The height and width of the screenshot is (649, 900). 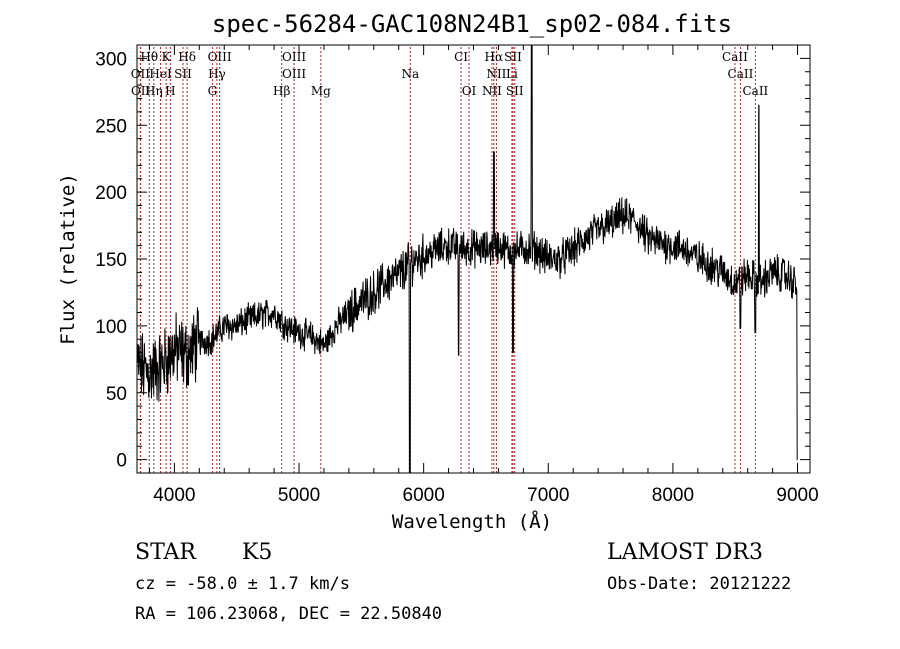 What do you see at coordinates (242, 584) in the screenshot?
I see `redshift-readout: cz = -58.0 ± 1.7 km/s` at bounding box center [242, 584].